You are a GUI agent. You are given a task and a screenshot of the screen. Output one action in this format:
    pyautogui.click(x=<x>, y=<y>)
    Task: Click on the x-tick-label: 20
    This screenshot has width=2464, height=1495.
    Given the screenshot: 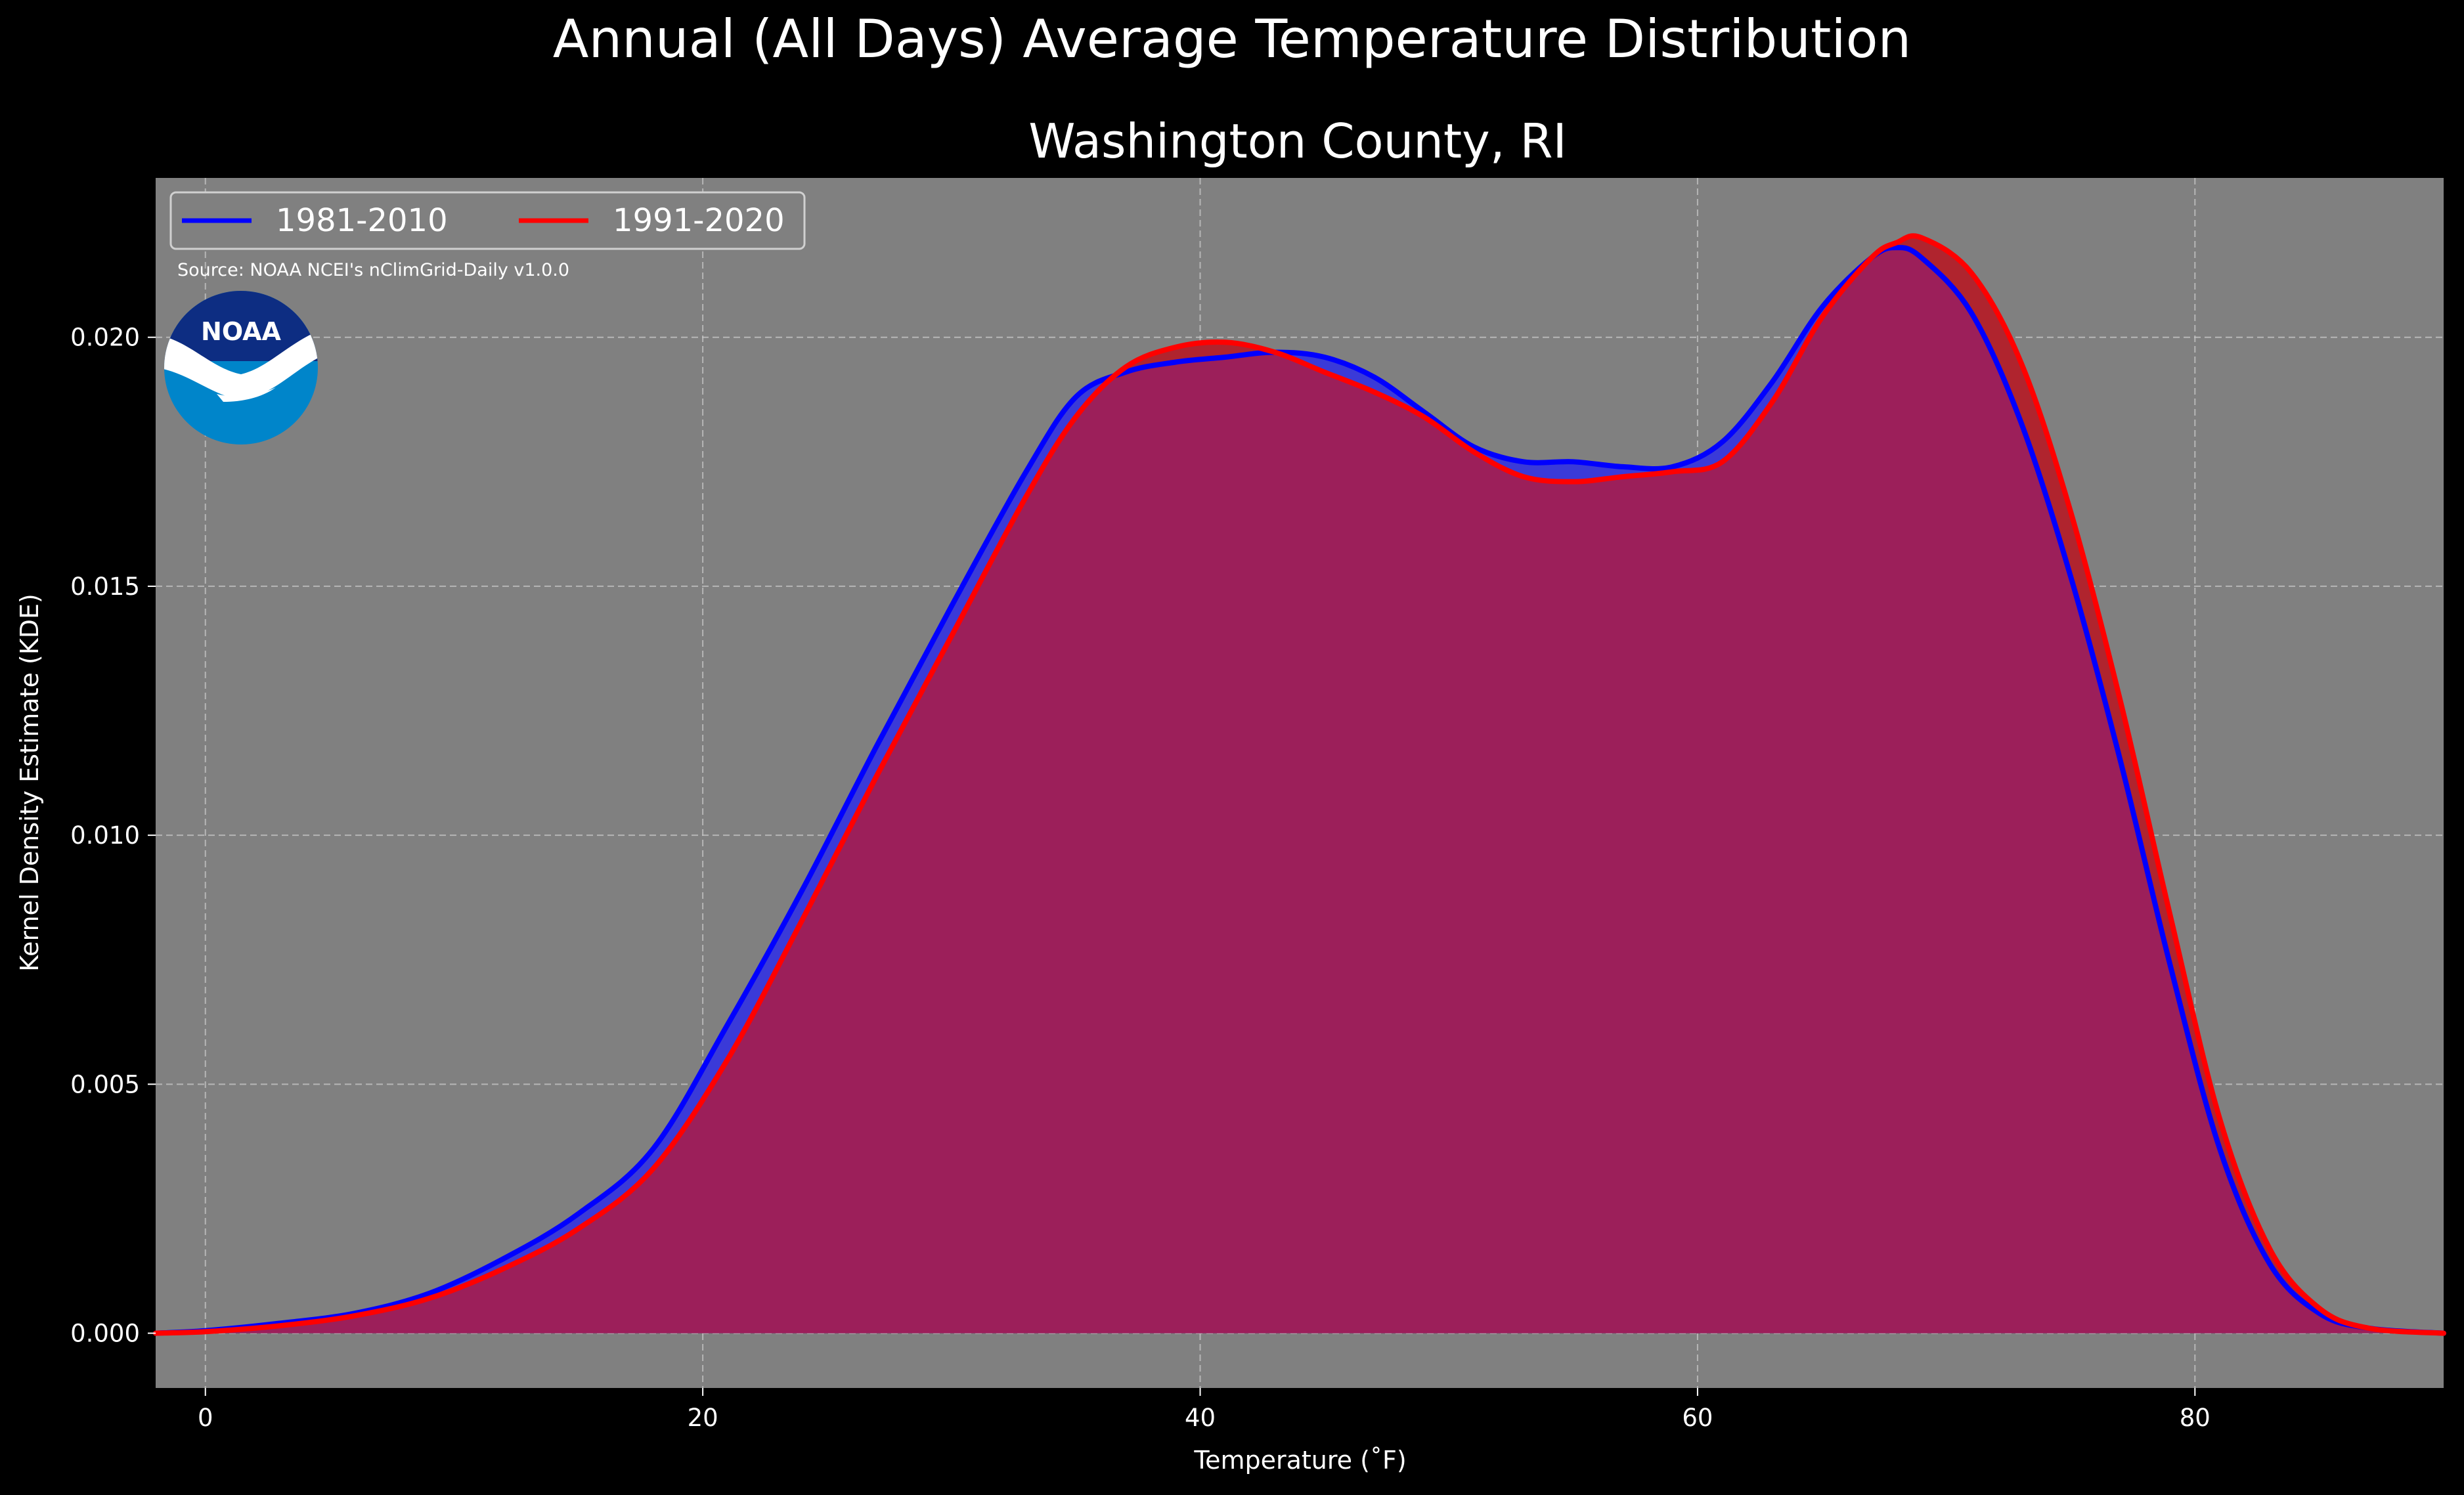 What is the action you would take?
    pyautogui.click(x=703, y=1418)
    